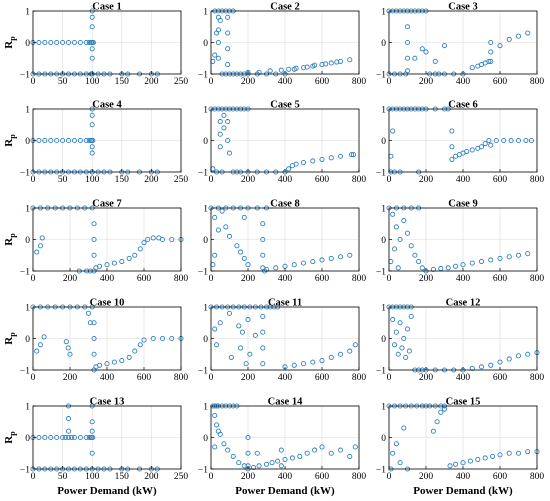  Describe the element at coordinates (107, 303) in the screenshot. I see `subplot-title: Case 10` at that location.